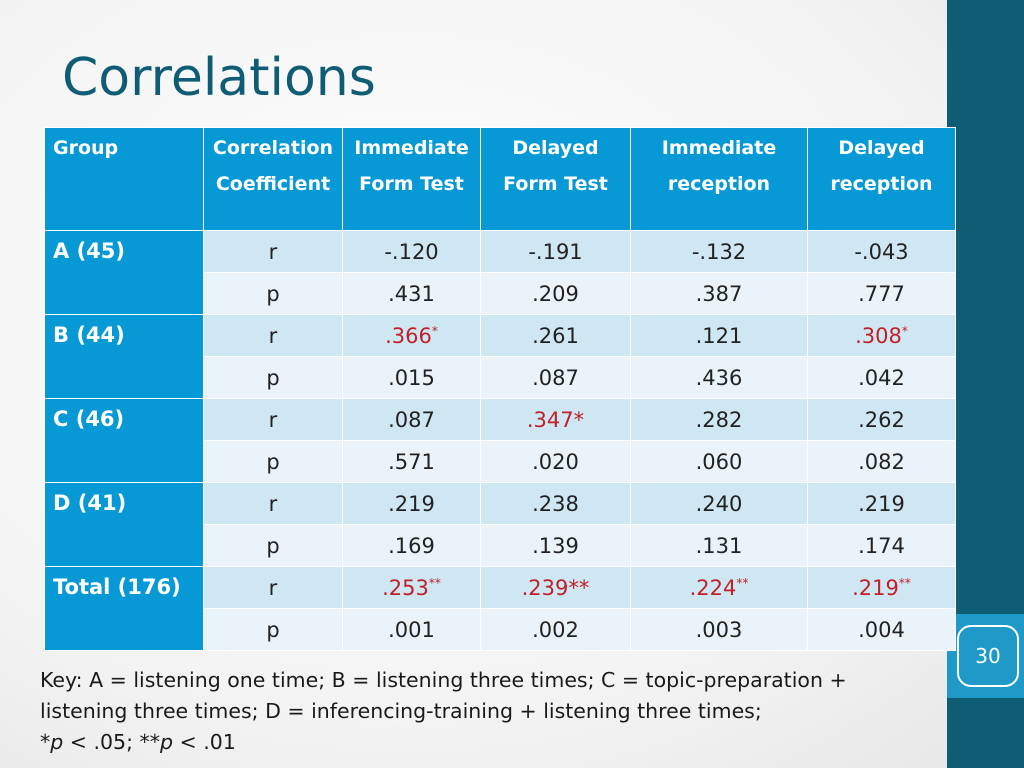 The height and width of the screenshot is (768, 1024). What do you see at coordinates (719, 293) in the screenshot?
I see `p-value: .387` at bounding box center [719, 293].